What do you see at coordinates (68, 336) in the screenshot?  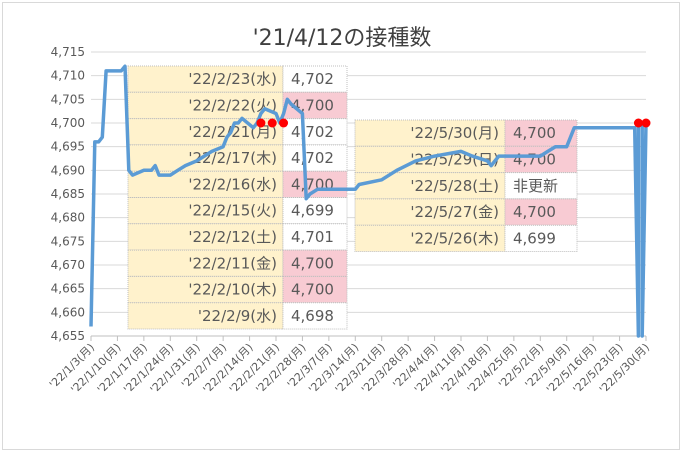 I see `y-tick-label: 4,655` at bounding box center [68, 336].